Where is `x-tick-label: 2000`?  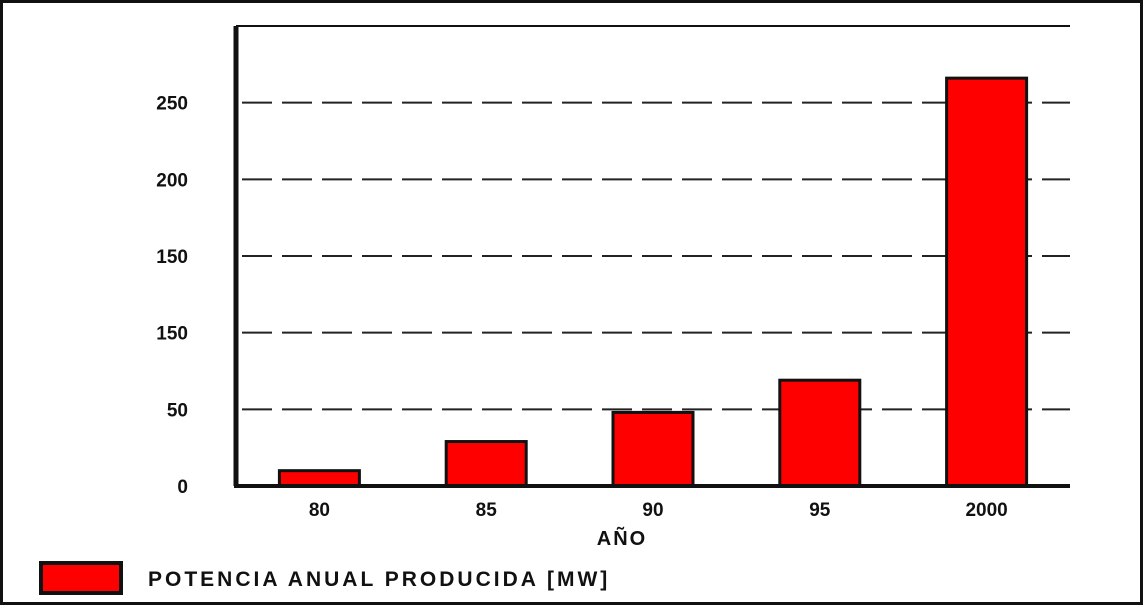
x-tick-label: 2000 is located at coordinates (986, 510).